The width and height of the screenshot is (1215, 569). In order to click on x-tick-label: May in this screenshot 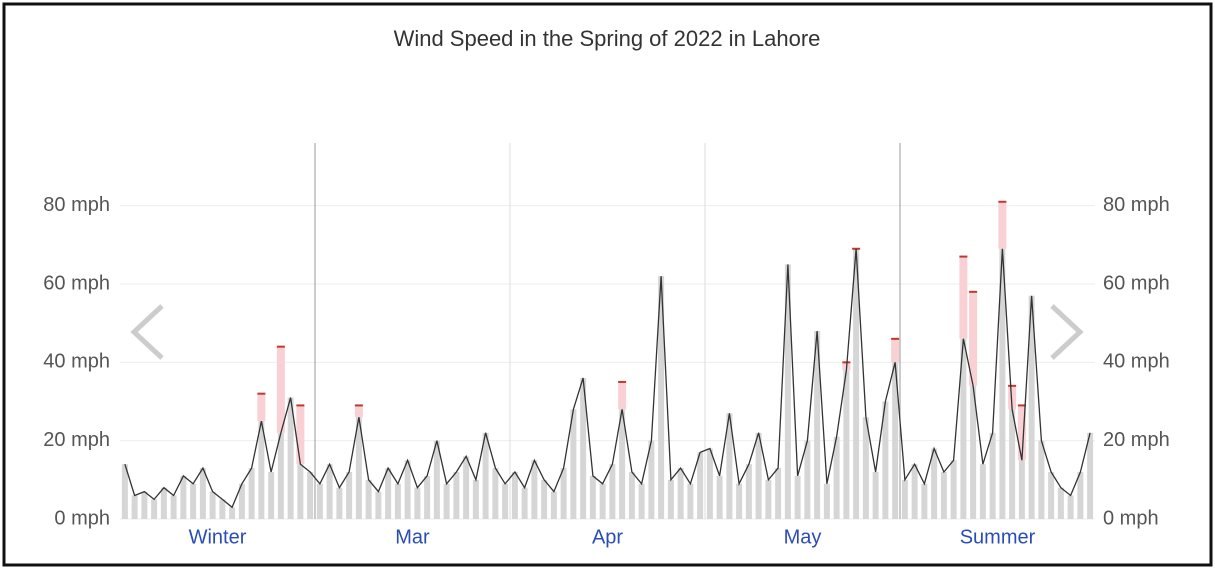, I will do `click(803, 537)`.